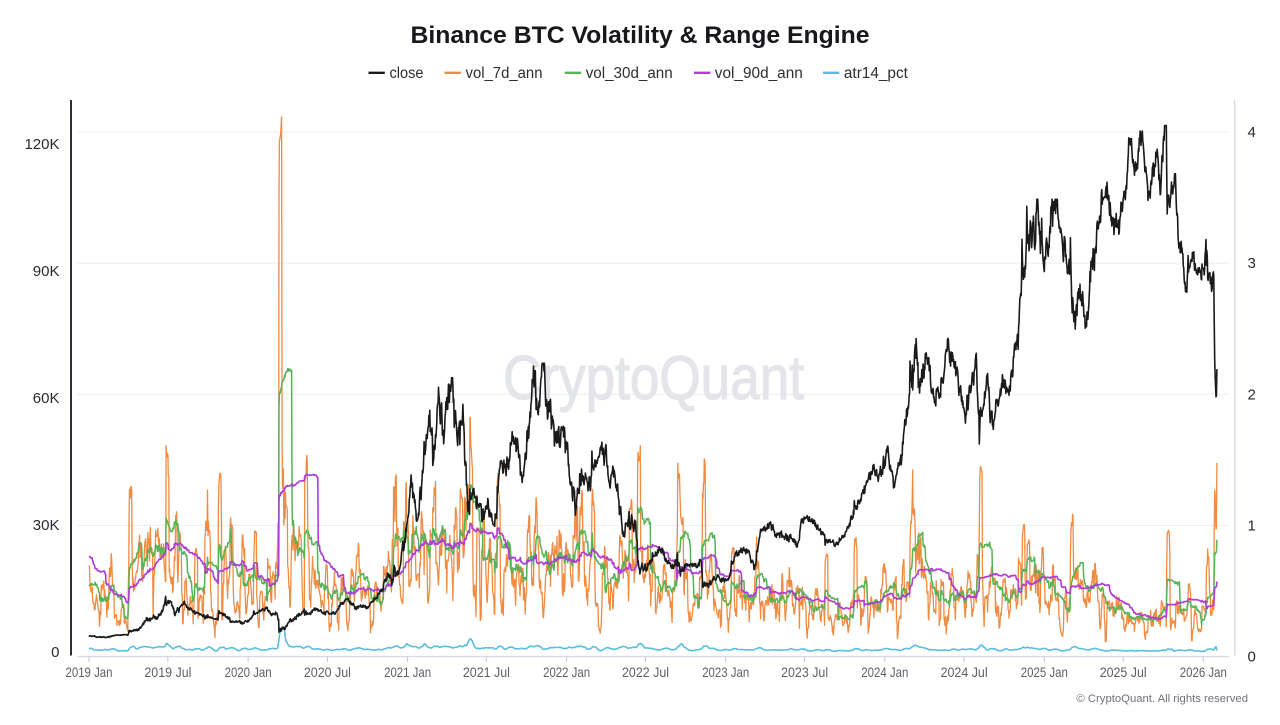 This screenshot has height=725, width=1280. Describe the element at coordinates (640, 35) in the screenshot. I see `svg-text:Binance BTC Volatility & Range: Binance BTC Volatility & Range Engine` at that location.